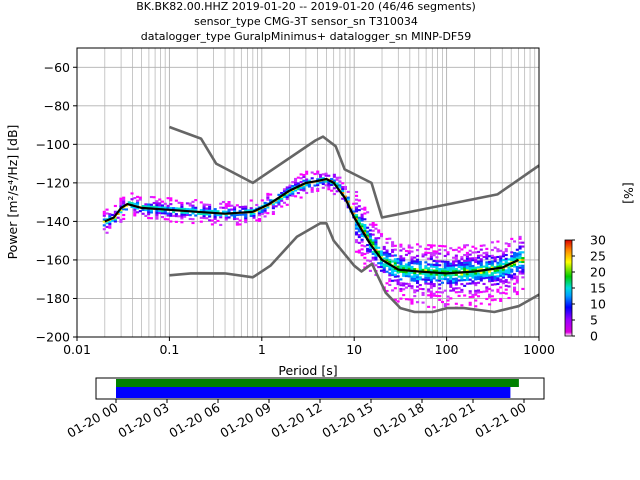 This screenshot has width=640, height=480. Describe the element at coordinates (296, 420) in the screenshot. I see `timeline-tick-label: 01-20 12` at that location.